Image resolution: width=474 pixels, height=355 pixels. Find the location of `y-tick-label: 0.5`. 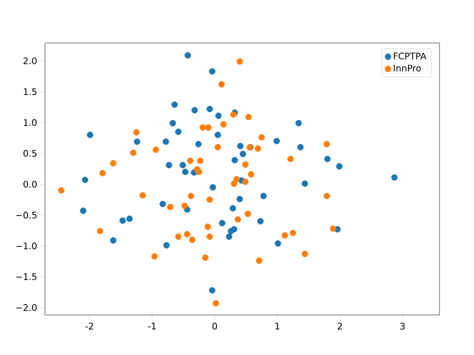

y-tick-label: 0.5 is located at coordinates (29, 153).